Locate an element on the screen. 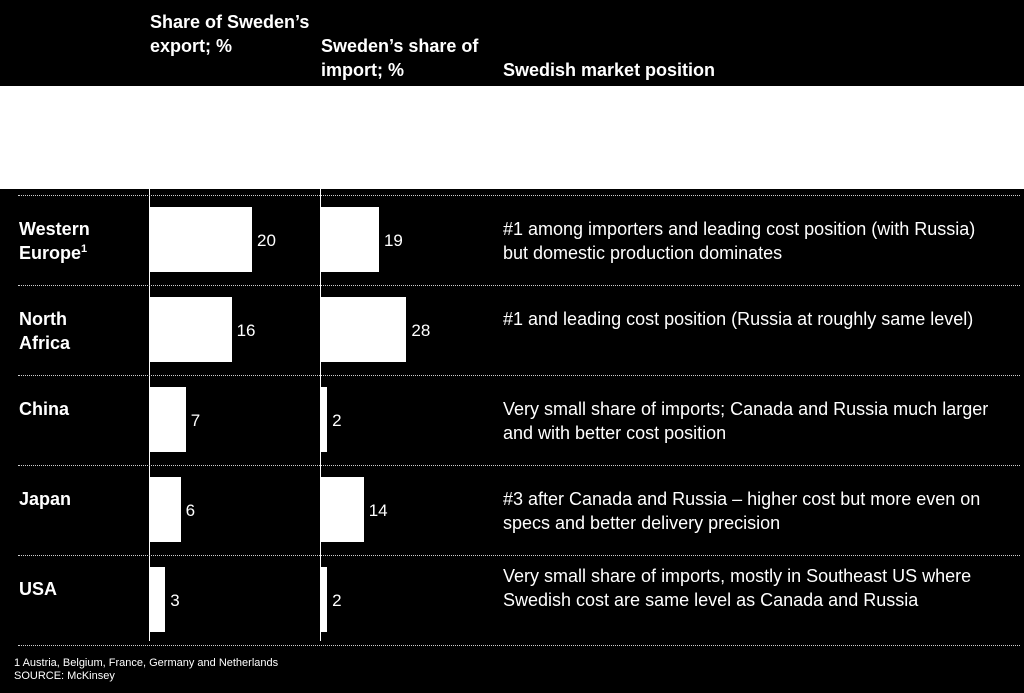 This screenshot has height=693, width=1024. header-import-share: Sweden’s share of import; % is located at coordinates (400, 58).